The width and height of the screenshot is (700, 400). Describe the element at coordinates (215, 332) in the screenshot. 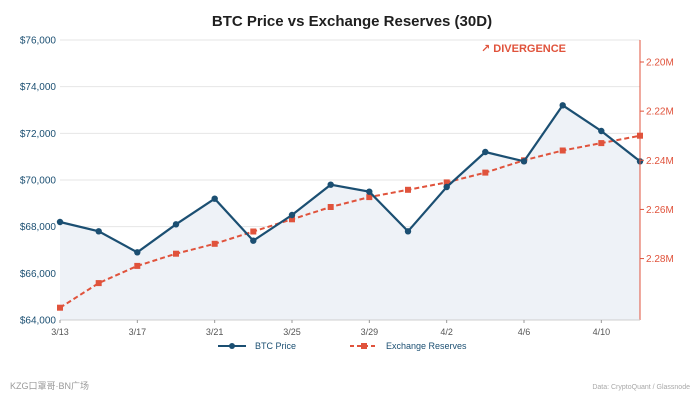

I see `x-tick-label: 3/21` at that location.